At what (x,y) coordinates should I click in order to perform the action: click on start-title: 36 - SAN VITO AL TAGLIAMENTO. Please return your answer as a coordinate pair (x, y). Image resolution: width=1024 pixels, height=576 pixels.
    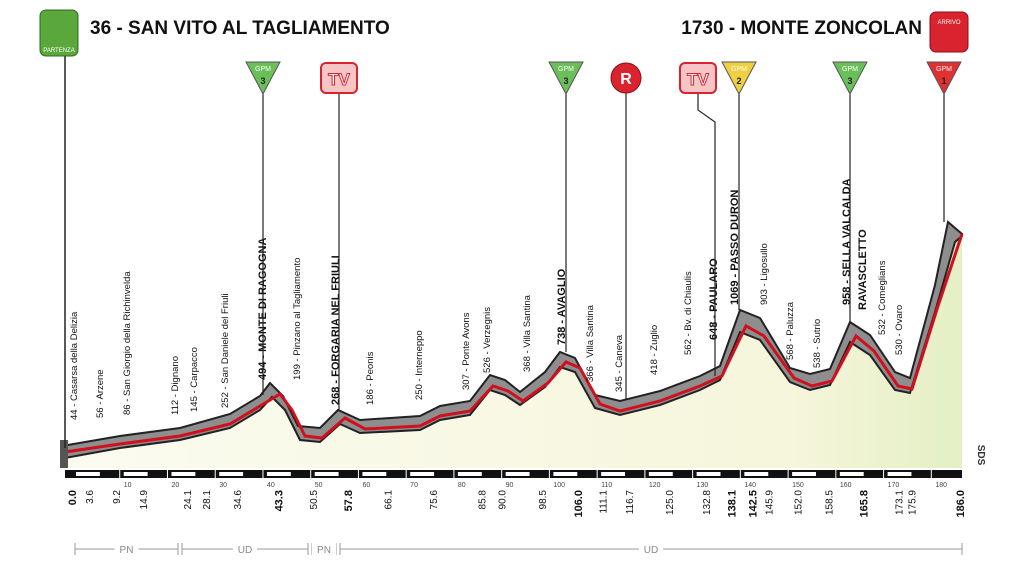
    Looking at the image, I should click on (240, 28).